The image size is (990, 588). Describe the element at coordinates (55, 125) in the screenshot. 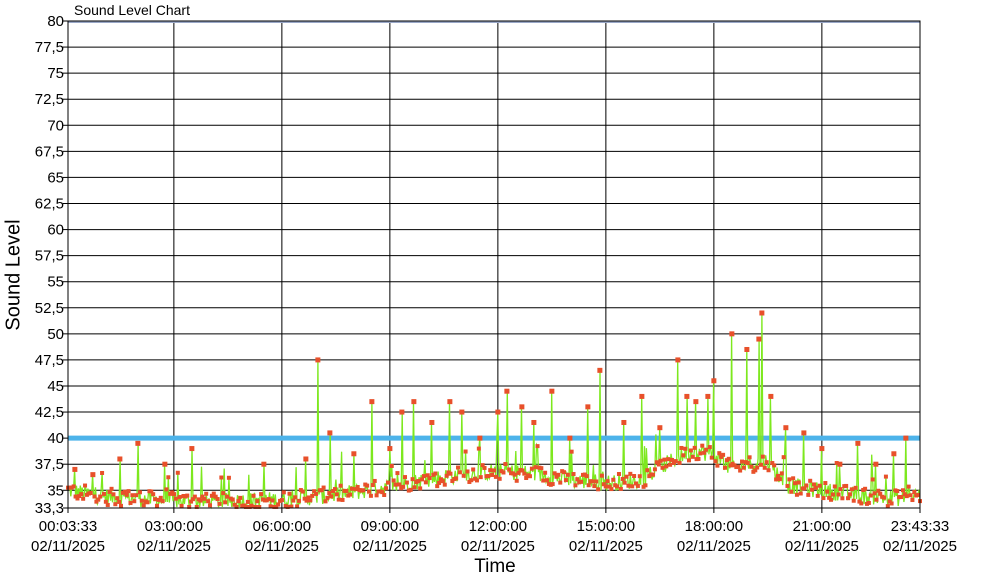

I see `y-tick-label: 70` at that location.